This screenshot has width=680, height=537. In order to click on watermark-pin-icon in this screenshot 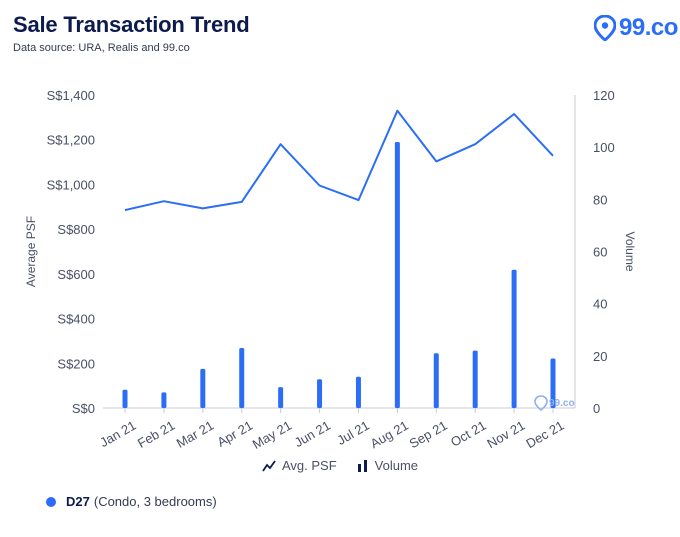, I will do `click(541, 403)`.